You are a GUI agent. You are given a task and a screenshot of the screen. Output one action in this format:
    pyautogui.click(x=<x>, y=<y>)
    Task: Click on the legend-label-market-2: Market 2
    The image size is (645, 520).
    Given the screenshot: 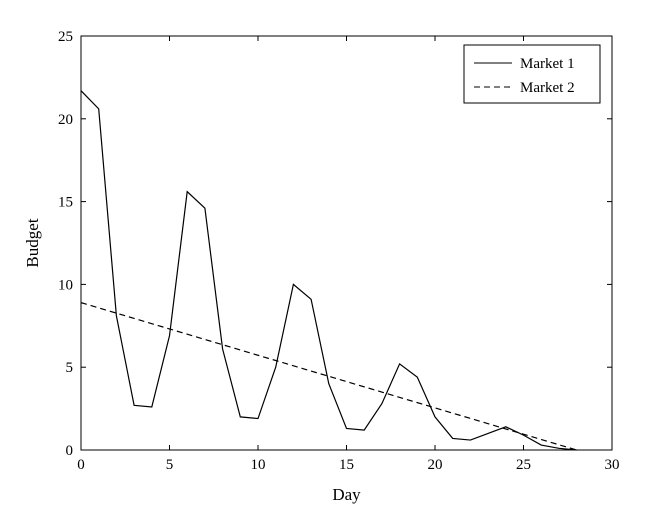 What is the action you would take?
    pyautogui.click(x=547, y=88)
    